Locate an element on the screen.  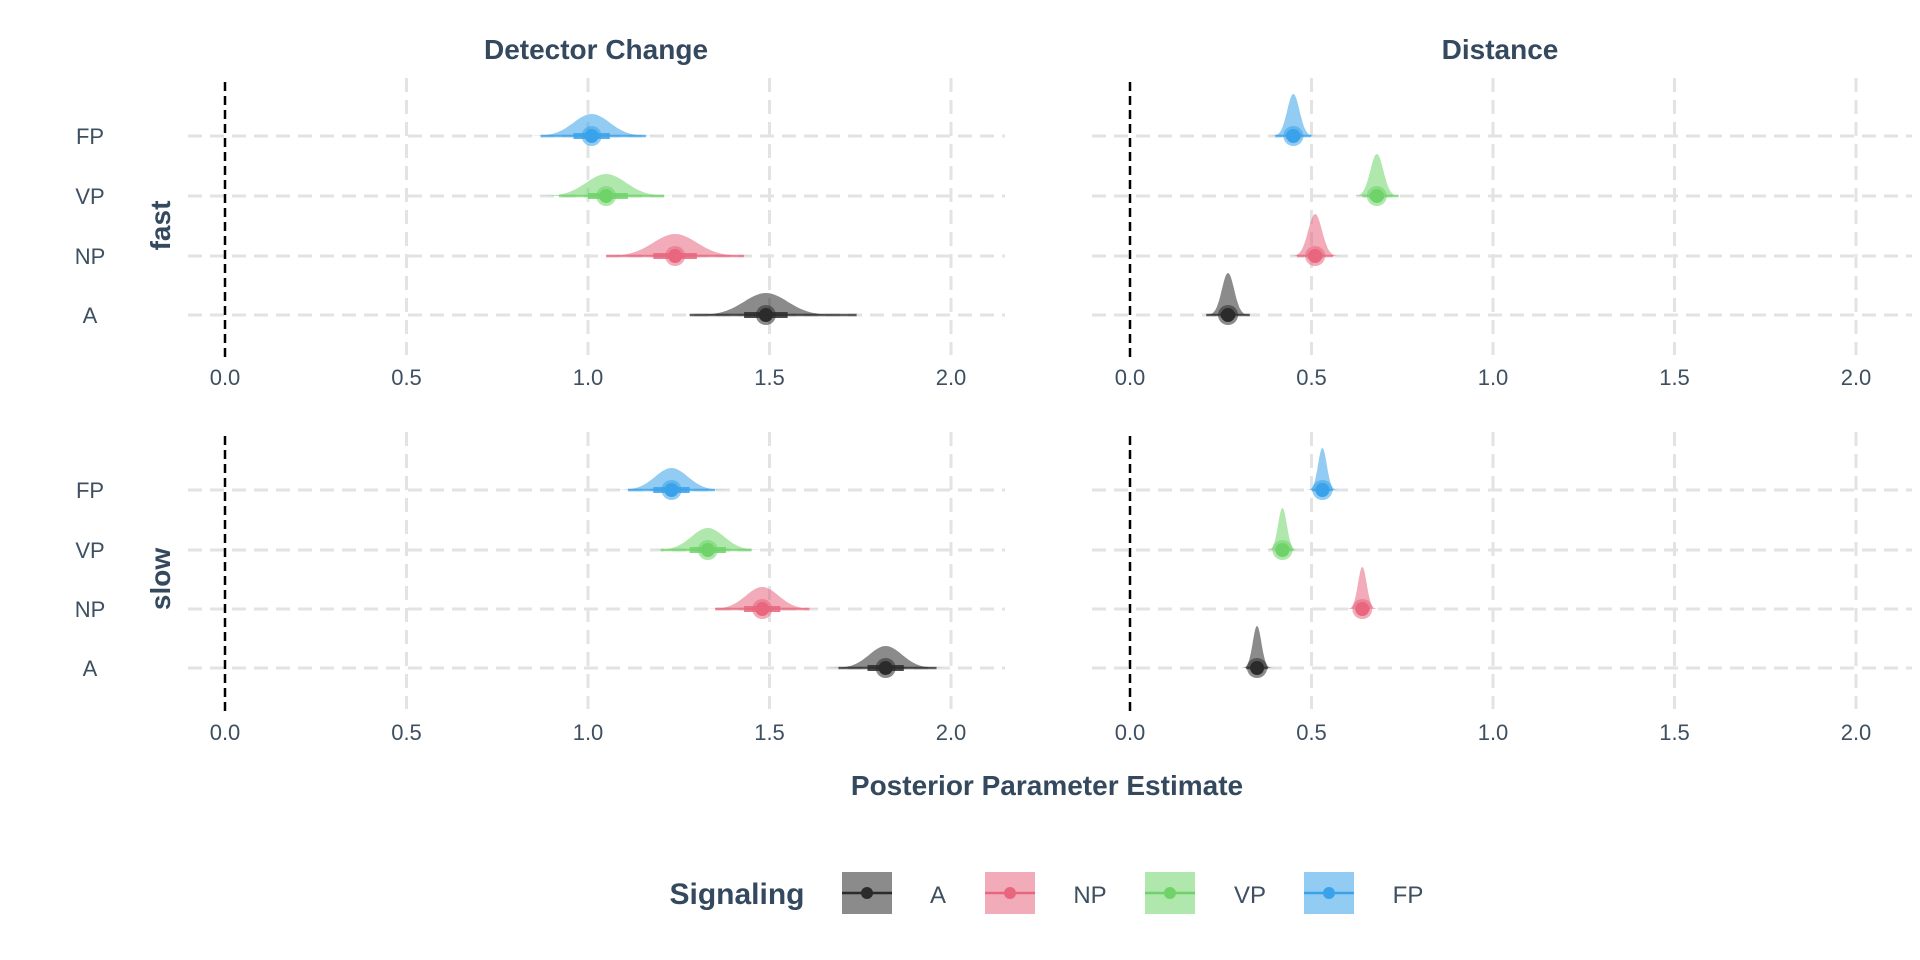
legend-key-NP is located at coordinates (1010, 893).